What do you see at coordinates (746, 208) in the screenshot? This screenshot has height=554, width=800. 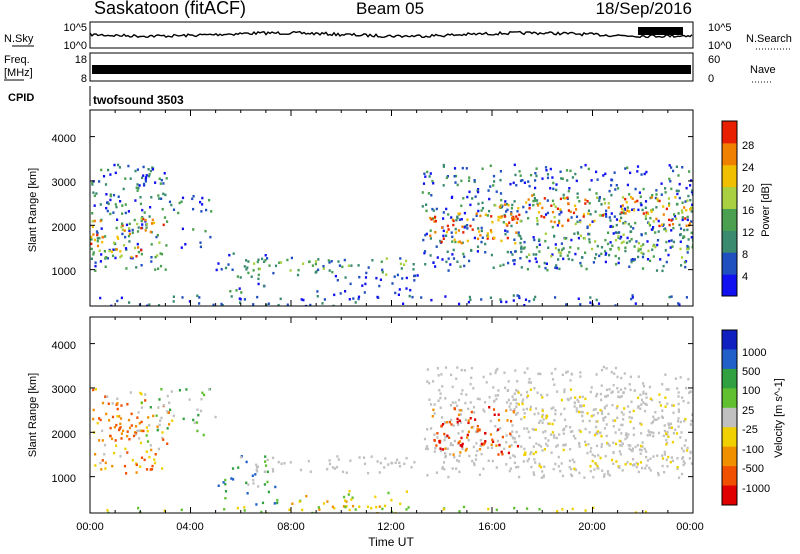 I see `power-colorbar: 28 24 20 16 12 8 4 Power [dB]` at bounding box center [746, 208].